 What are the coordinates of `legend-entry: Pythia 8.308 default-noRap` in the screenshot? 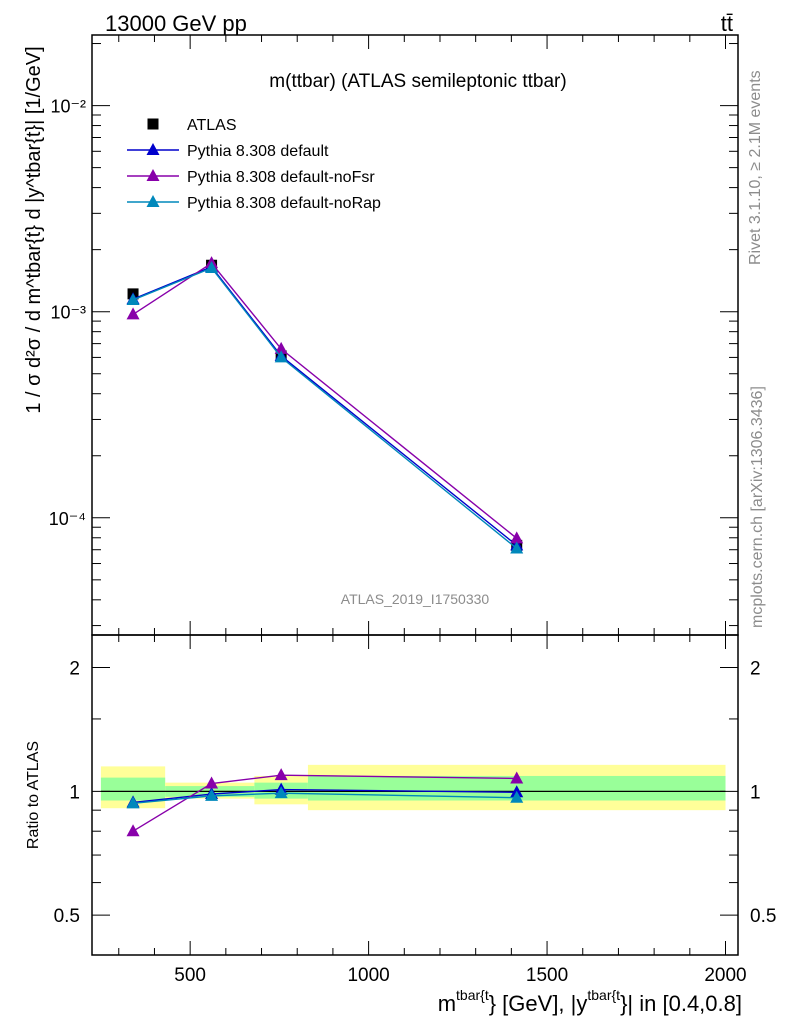 It's located at (254, 203).